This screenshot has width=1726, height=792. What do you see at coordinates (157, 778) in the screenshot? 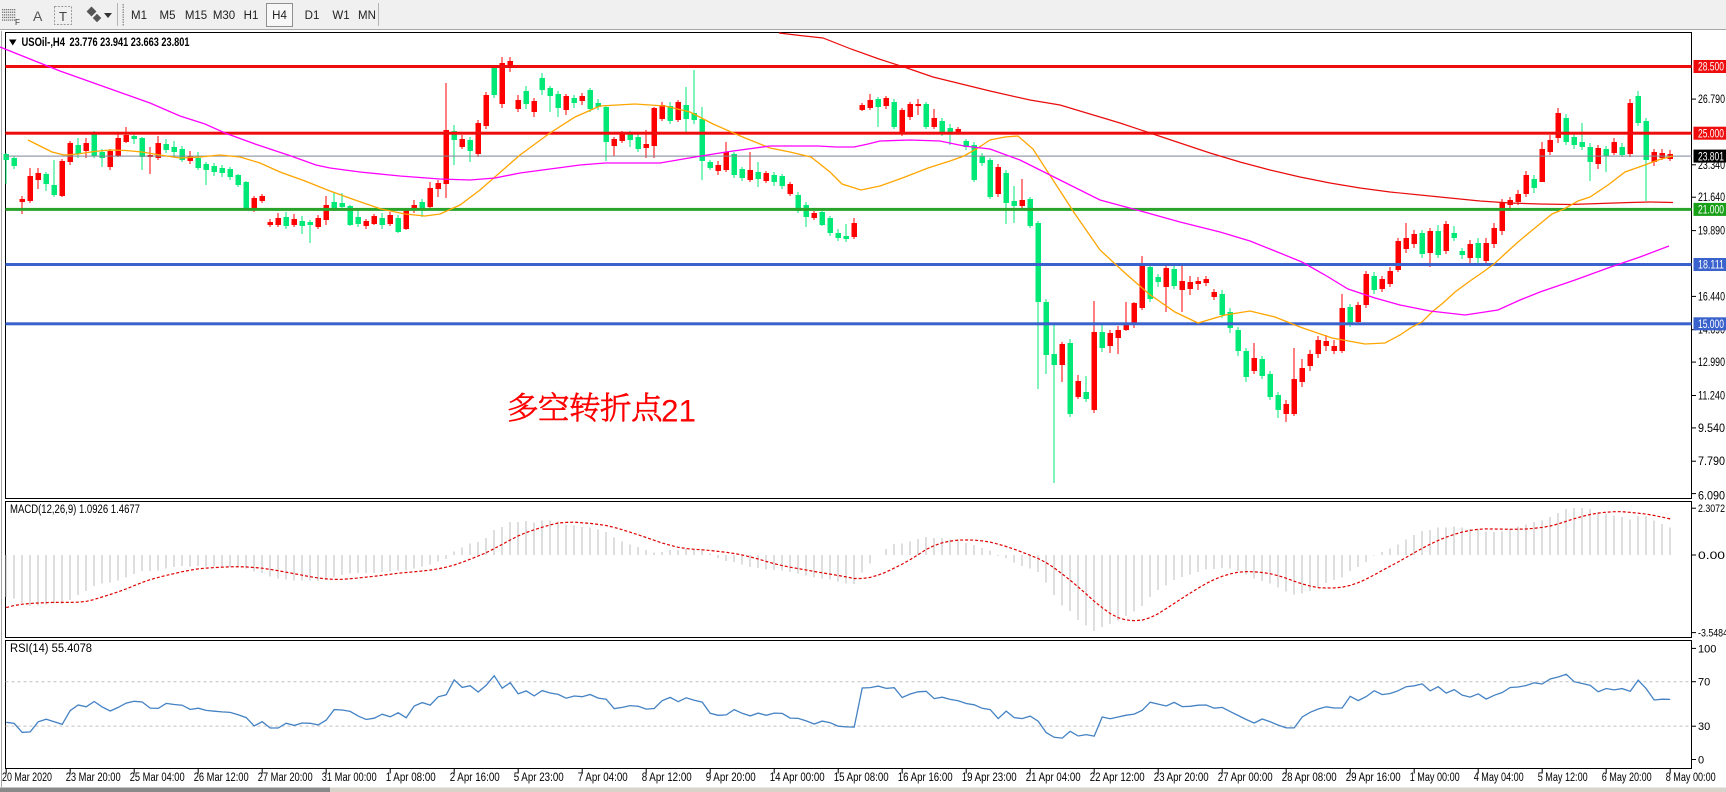
I see `svg-text: 25 Mar 04:00` at bounding box center [157, 778].